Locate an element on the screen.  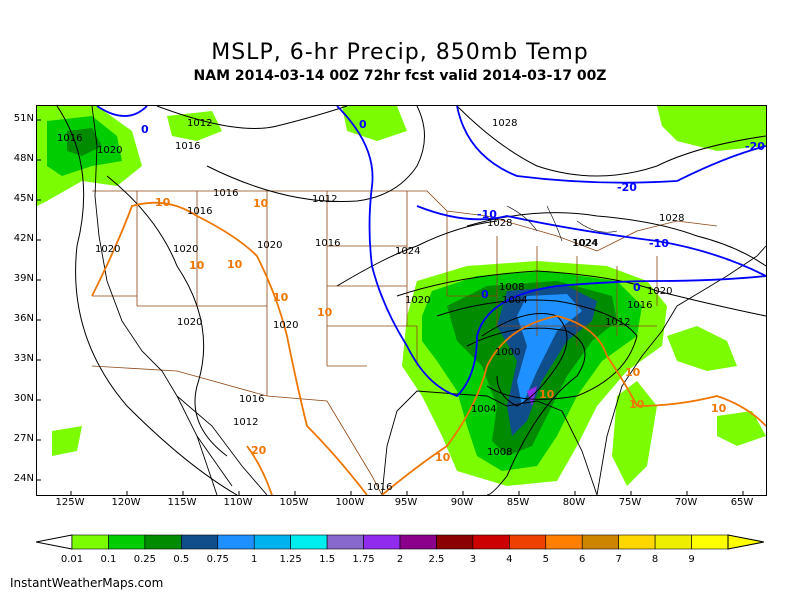
isotherm-10-east is located at coordinates (573, 405).